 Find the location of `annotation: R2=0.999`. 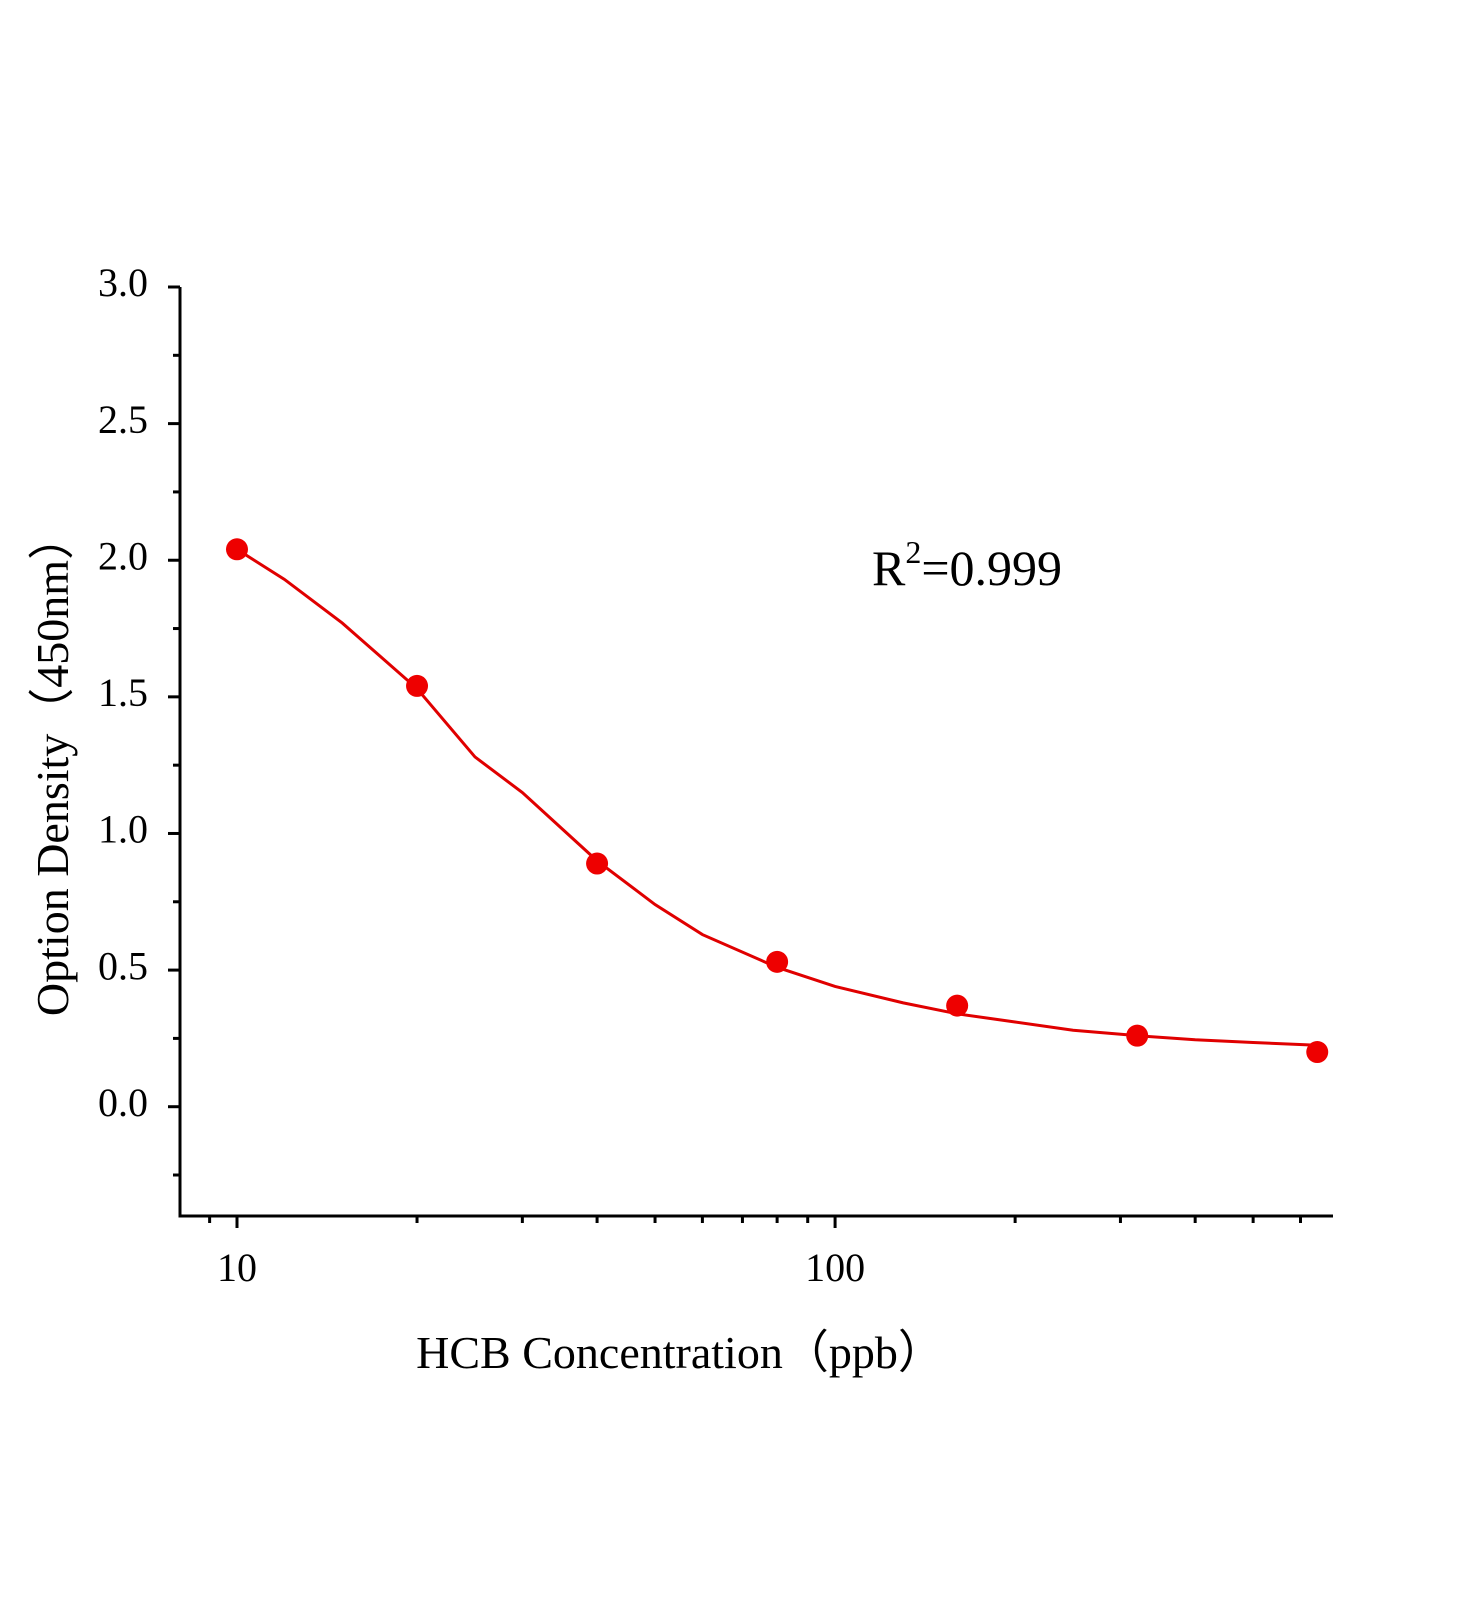

annotation: R2=0.999 is located at coordinates (967, 565).